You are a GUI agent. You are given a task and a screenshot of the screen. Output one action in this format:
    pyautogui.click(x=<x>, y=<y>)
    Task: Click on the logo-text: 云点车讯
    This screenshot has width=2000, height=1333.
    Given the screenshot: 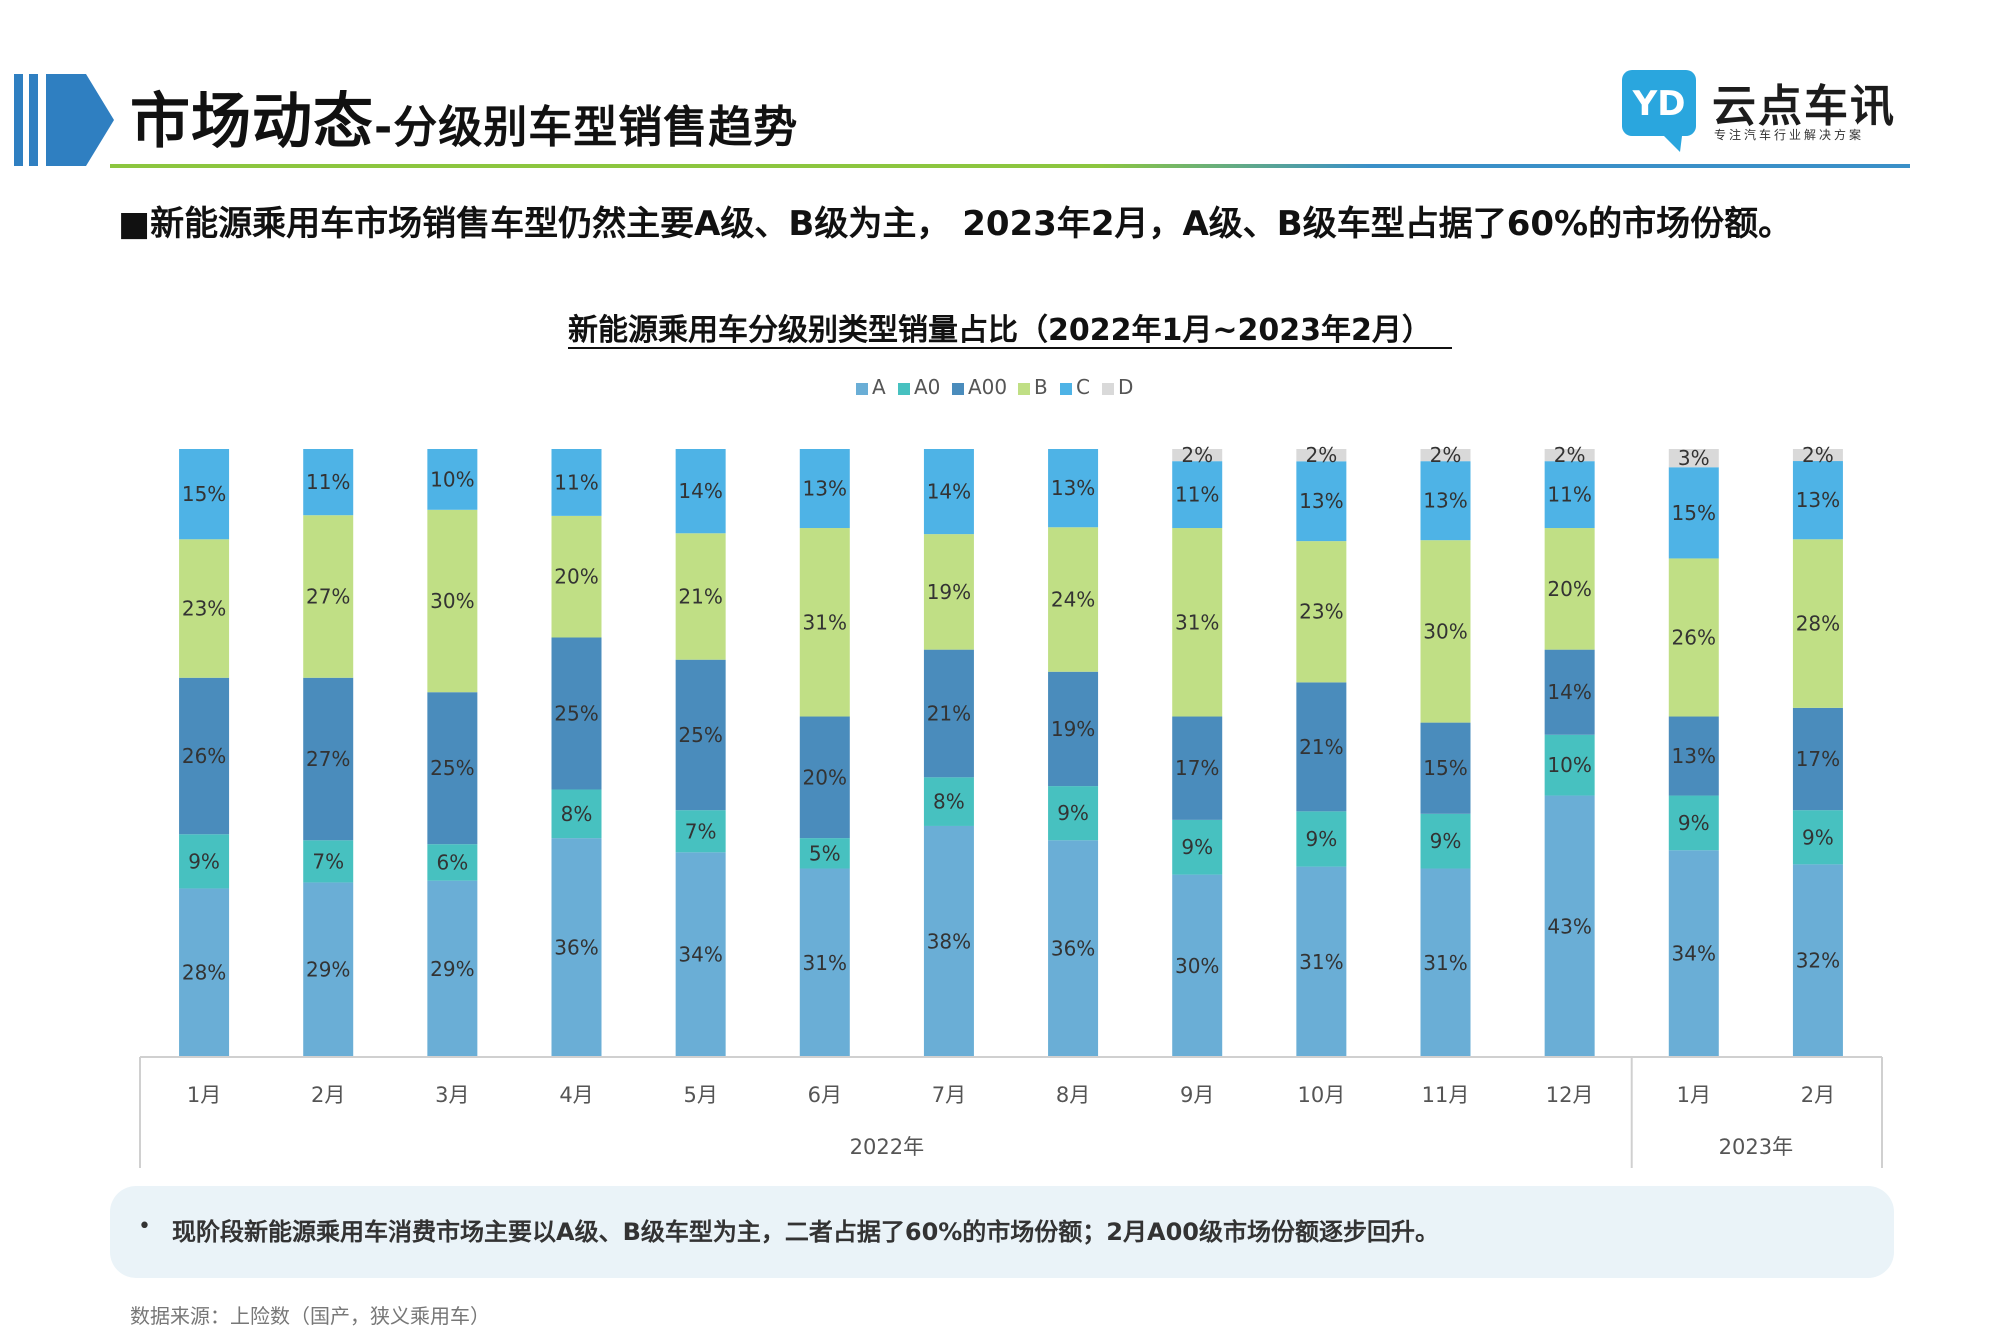 What is the action you would take?
    pyautogui.click(x=1804, y=106)
    